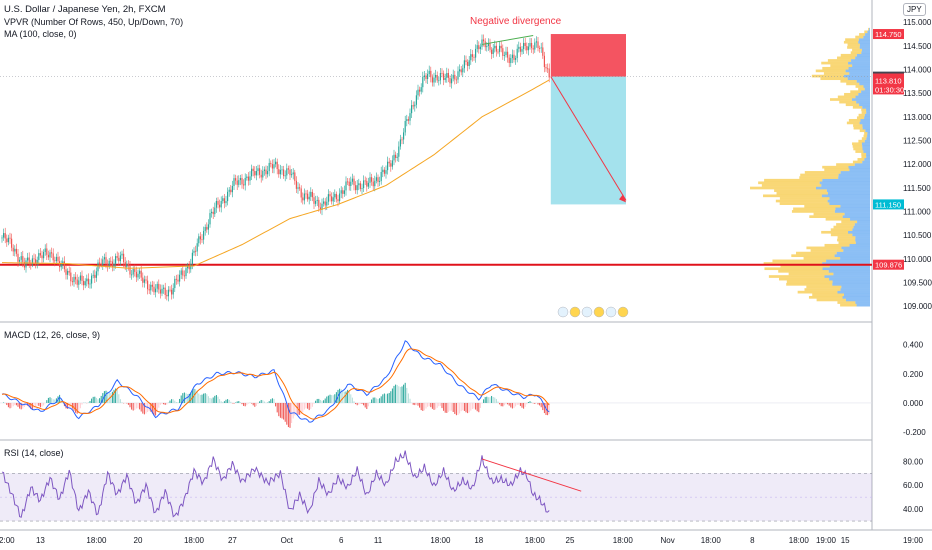 This screenshot has height=550, width=932. What do you see at coordinates (194, 540) in the screenshot?
I see `time-tick-label: 18:00` at bounding box center [194, 540].